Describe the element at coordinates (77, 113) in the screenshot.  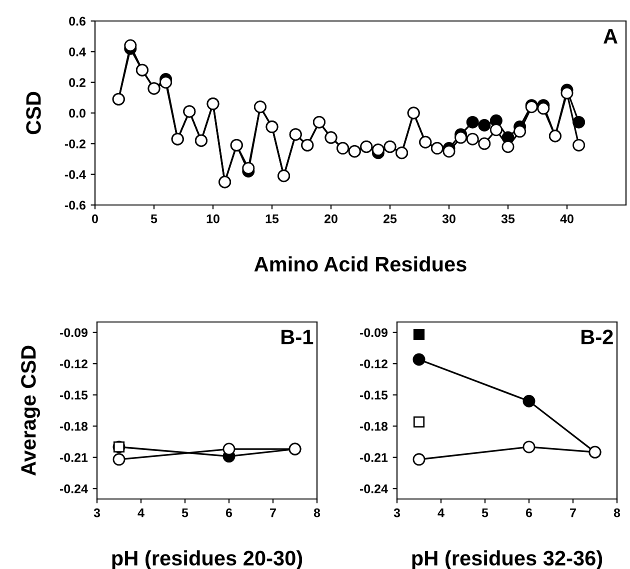
I see `y-tick-label: 0.0` at that location.